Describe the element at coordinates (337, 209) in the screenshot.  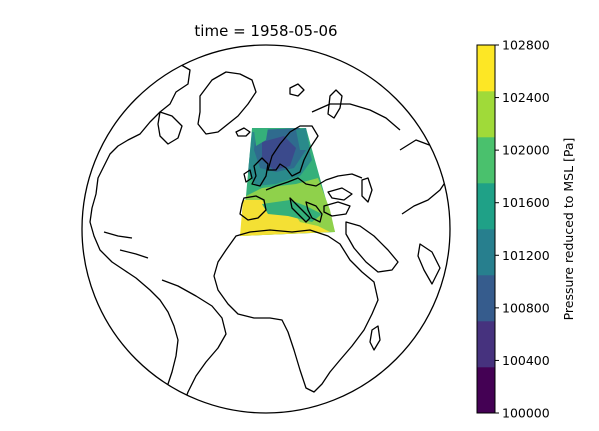
I see `coast-turkey` at that location.